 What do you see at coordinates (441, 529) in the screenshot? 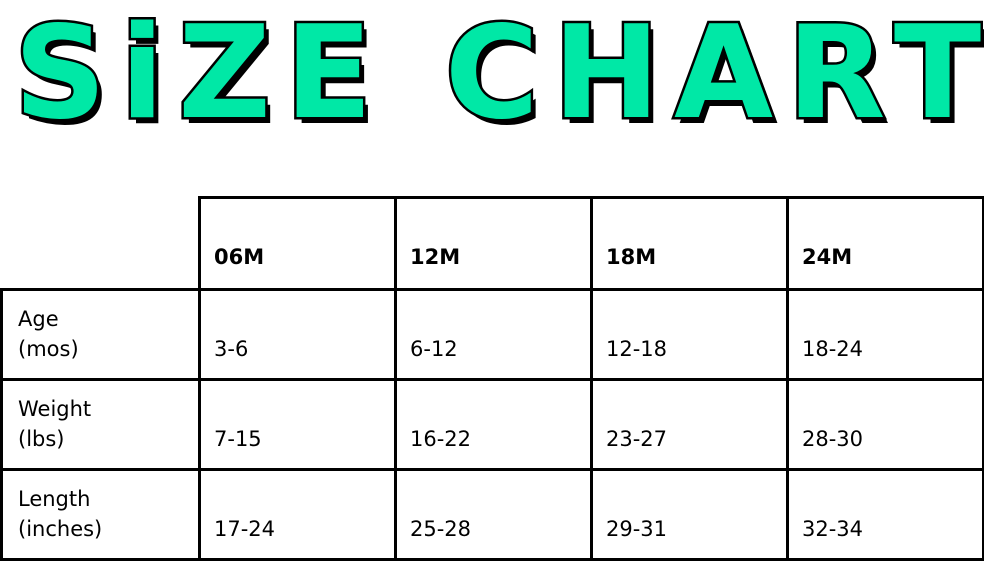
I see `cell-value: 25-28` at bounding box center [441, 529].